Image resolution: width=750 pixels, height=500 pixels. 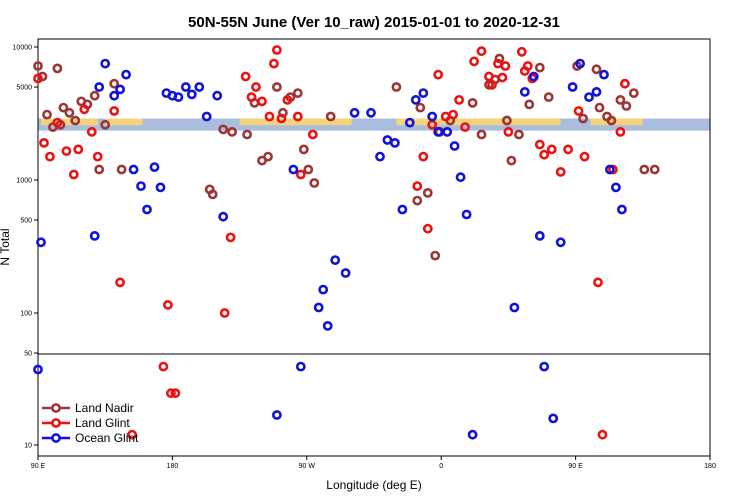 What do you see at coordinates (307, 466) in the screenshot?
I see `x-tick-label: 90 W` at bounding box center [307, 466].